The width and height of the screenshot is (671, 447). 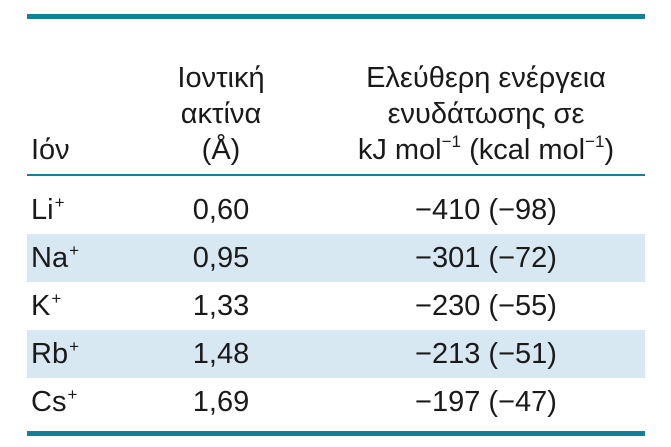 I want to click on table-row: K+ 1,33 −230 (−55), so click(x=336, y=306).